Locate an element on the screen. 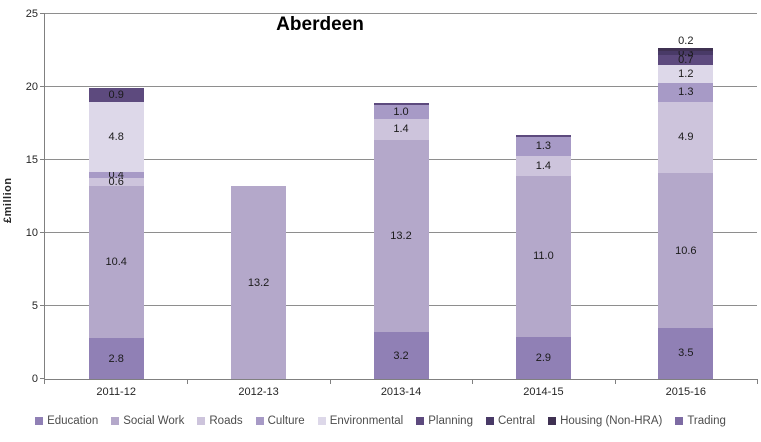  legend-item-trading: Trading is located at coordinates (700, 421).